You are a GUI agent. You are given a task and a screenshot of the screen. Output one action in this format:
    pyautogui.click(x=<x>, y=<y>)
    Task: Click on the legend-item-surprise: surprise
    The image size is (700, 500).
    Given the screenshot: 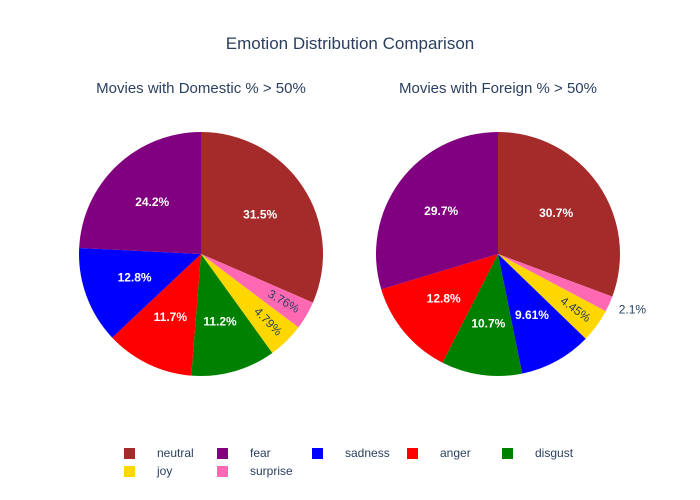 What is the action you would take?
    pyautogui.click(x=255, y=471)
    